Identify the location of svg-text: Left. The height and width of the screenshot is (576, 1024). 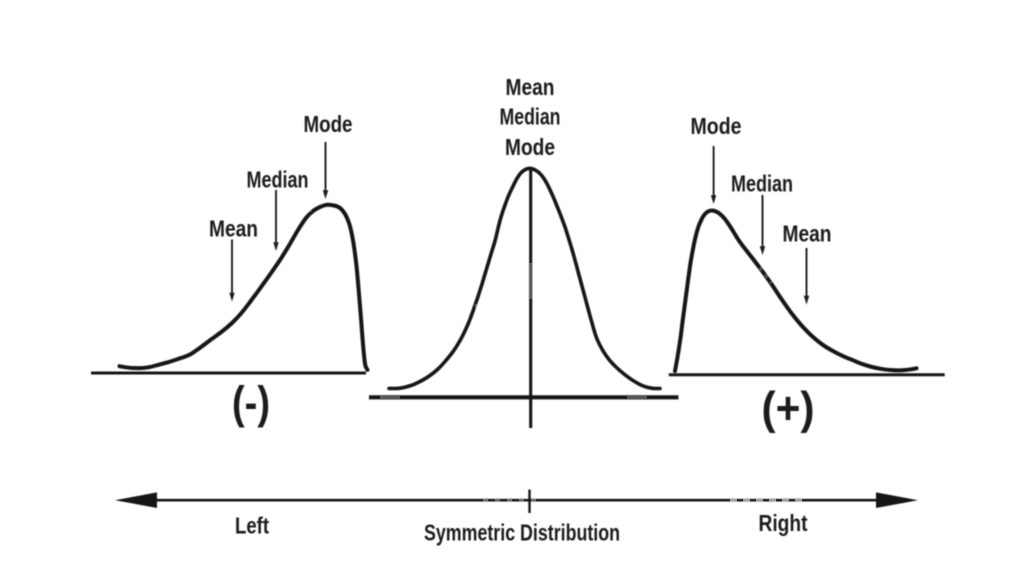
(252, 525).